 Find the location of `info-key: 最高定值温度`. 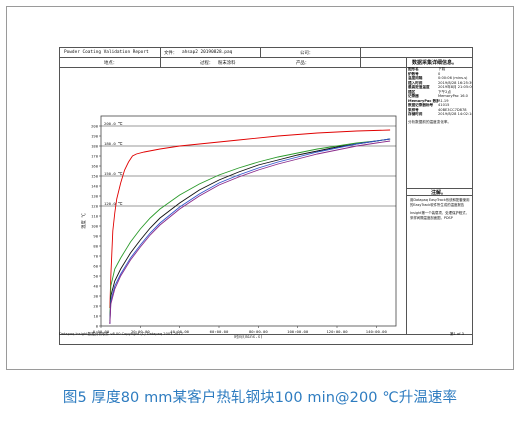

info-key: 最高定值温度 is located at coordinates (419, 87).